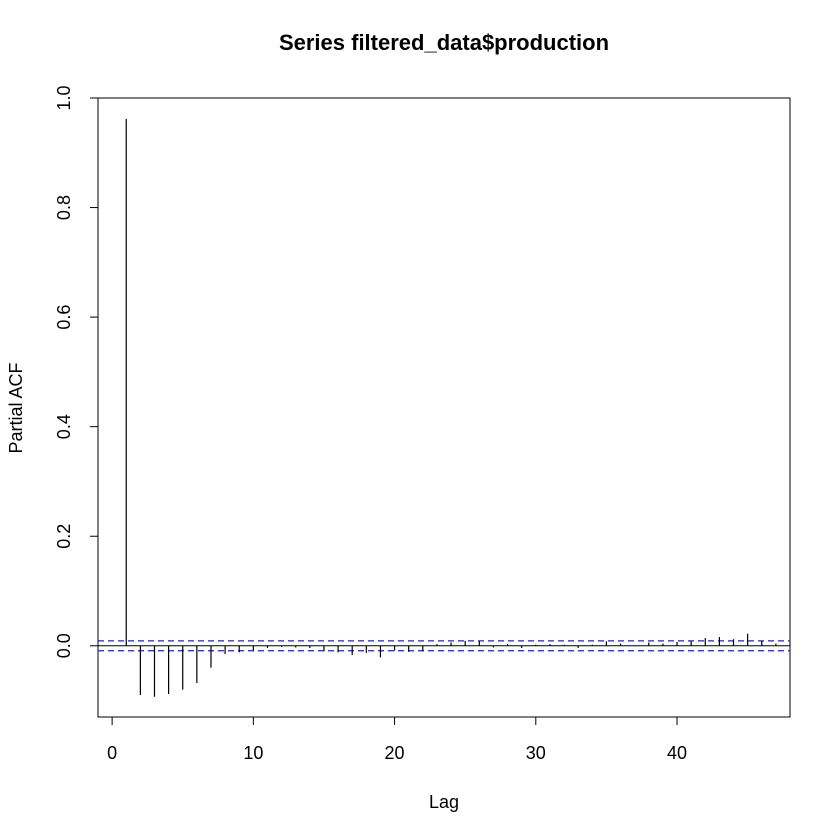 This screenshot has height=840, width=840. What do you see at coordinates (397, 739) in the screenshot?
I see `x-axis: 0 10 20 30 40` at bounding box center [397, 739].